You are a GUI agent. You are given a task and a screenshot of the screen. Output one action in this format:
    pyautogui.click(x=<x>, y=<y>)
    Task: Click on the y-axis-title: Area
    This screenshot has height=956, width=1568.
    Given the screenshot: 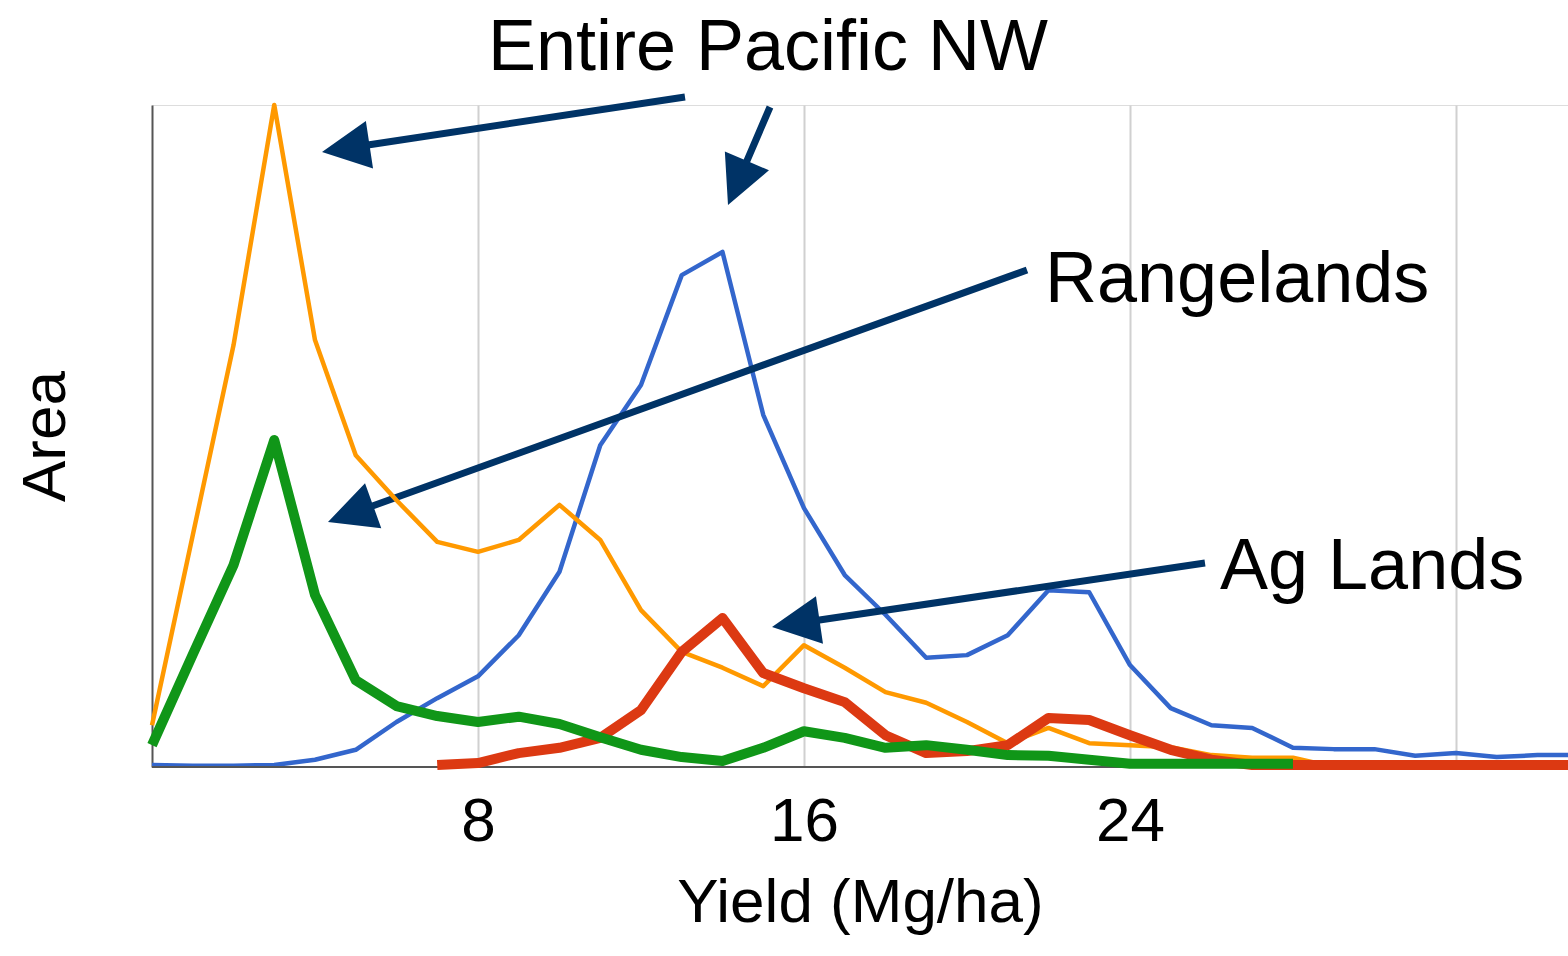 What is the action you would take?
    pyautogui.click(x=43, y=436)
    